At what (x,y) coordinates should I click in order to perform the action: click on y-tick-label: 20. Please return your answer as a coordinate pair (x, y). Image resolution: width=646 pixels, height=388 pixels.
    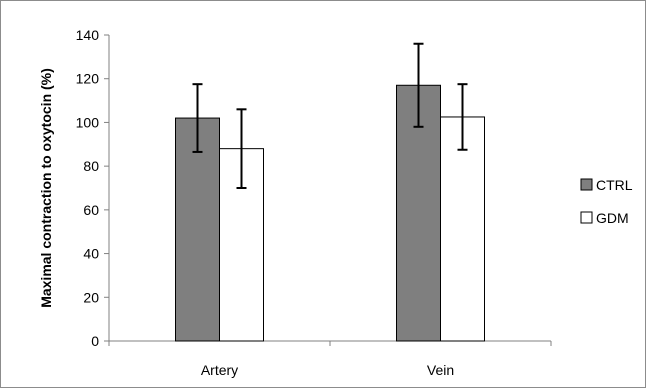
    Looking at the image, I should click on (91, 297).